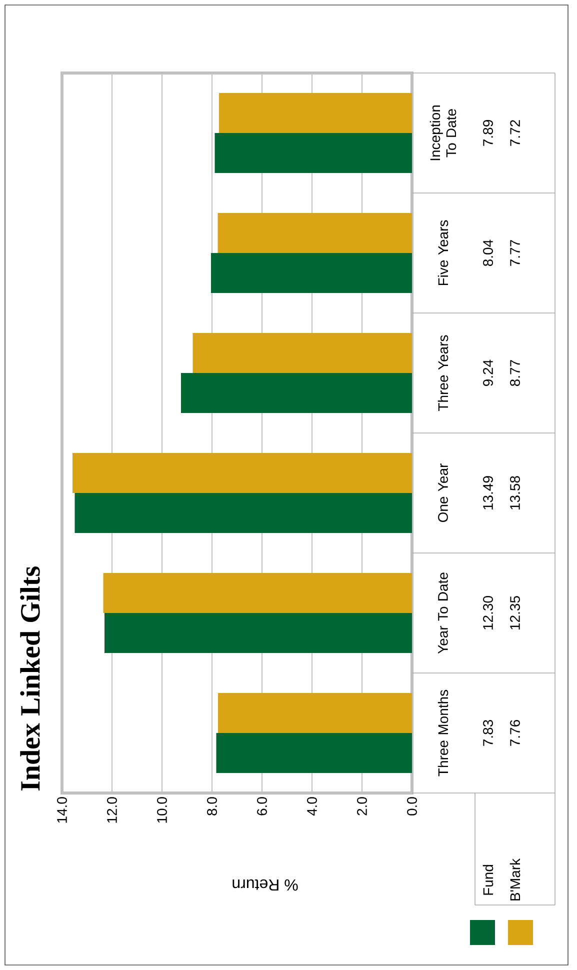 The image size is (577, 970). What do you see at coordinates (488, 253) in the screenshot?
I see `data-label: 8.04` at bounding box center [488, 253].